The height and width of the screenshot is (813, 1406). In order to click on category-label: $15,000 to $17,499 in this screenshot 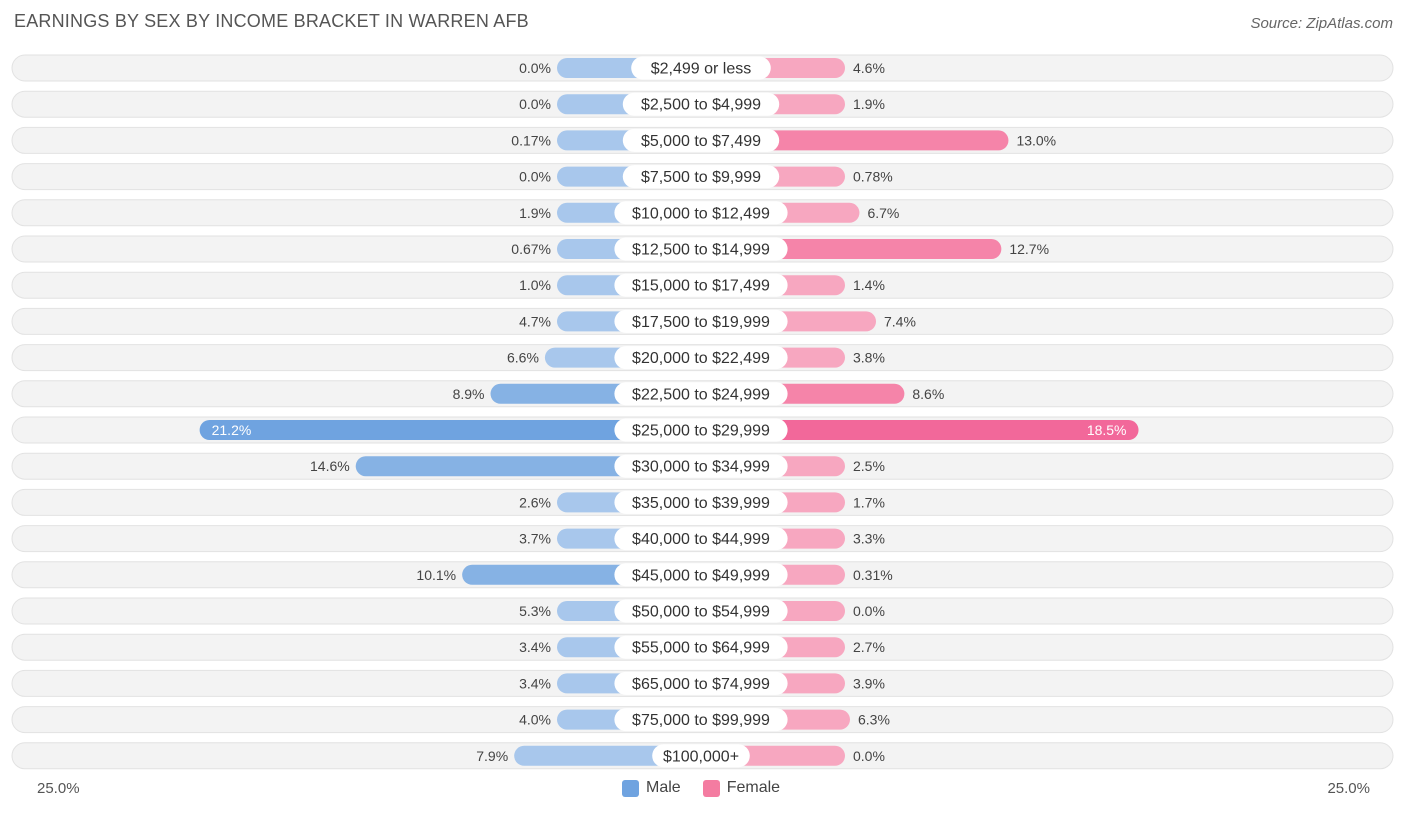, I will do `click(701, 286)`.